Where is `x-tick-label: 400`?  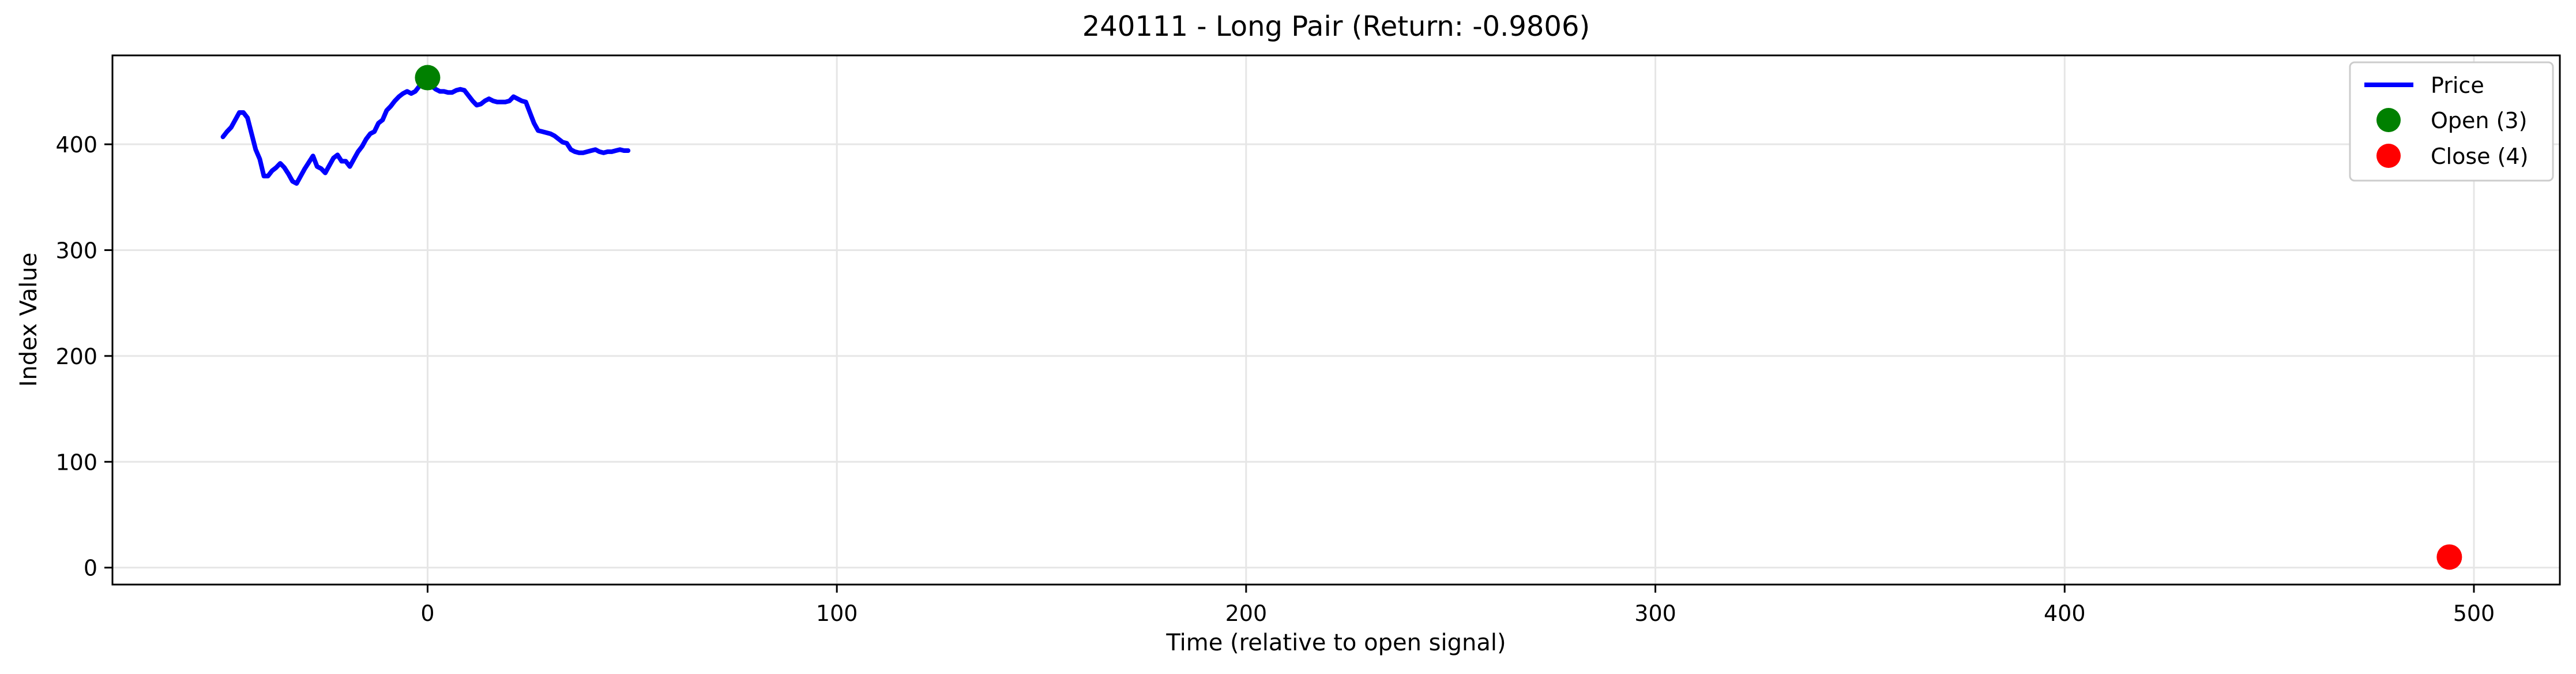
x-tick-label: 400 is located at coordinates (2065, 613).